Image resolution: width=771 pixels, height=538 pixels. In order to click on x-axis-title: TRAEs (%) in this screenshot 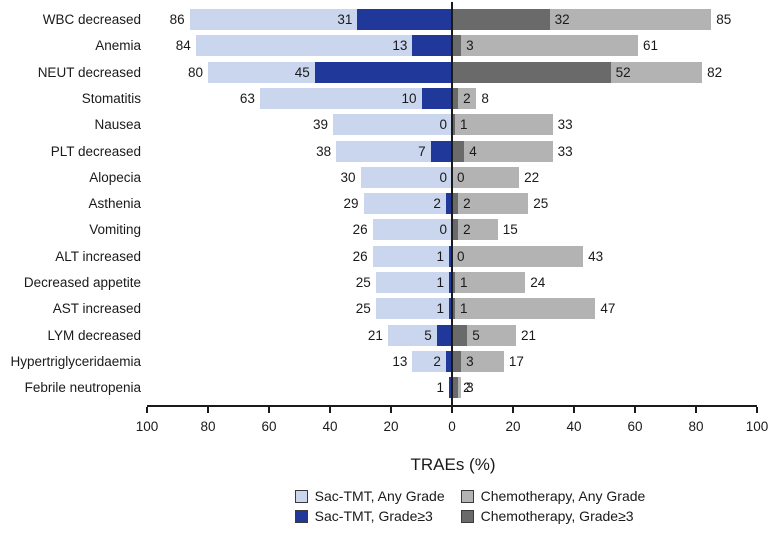, I will do `click(453, 464)`.